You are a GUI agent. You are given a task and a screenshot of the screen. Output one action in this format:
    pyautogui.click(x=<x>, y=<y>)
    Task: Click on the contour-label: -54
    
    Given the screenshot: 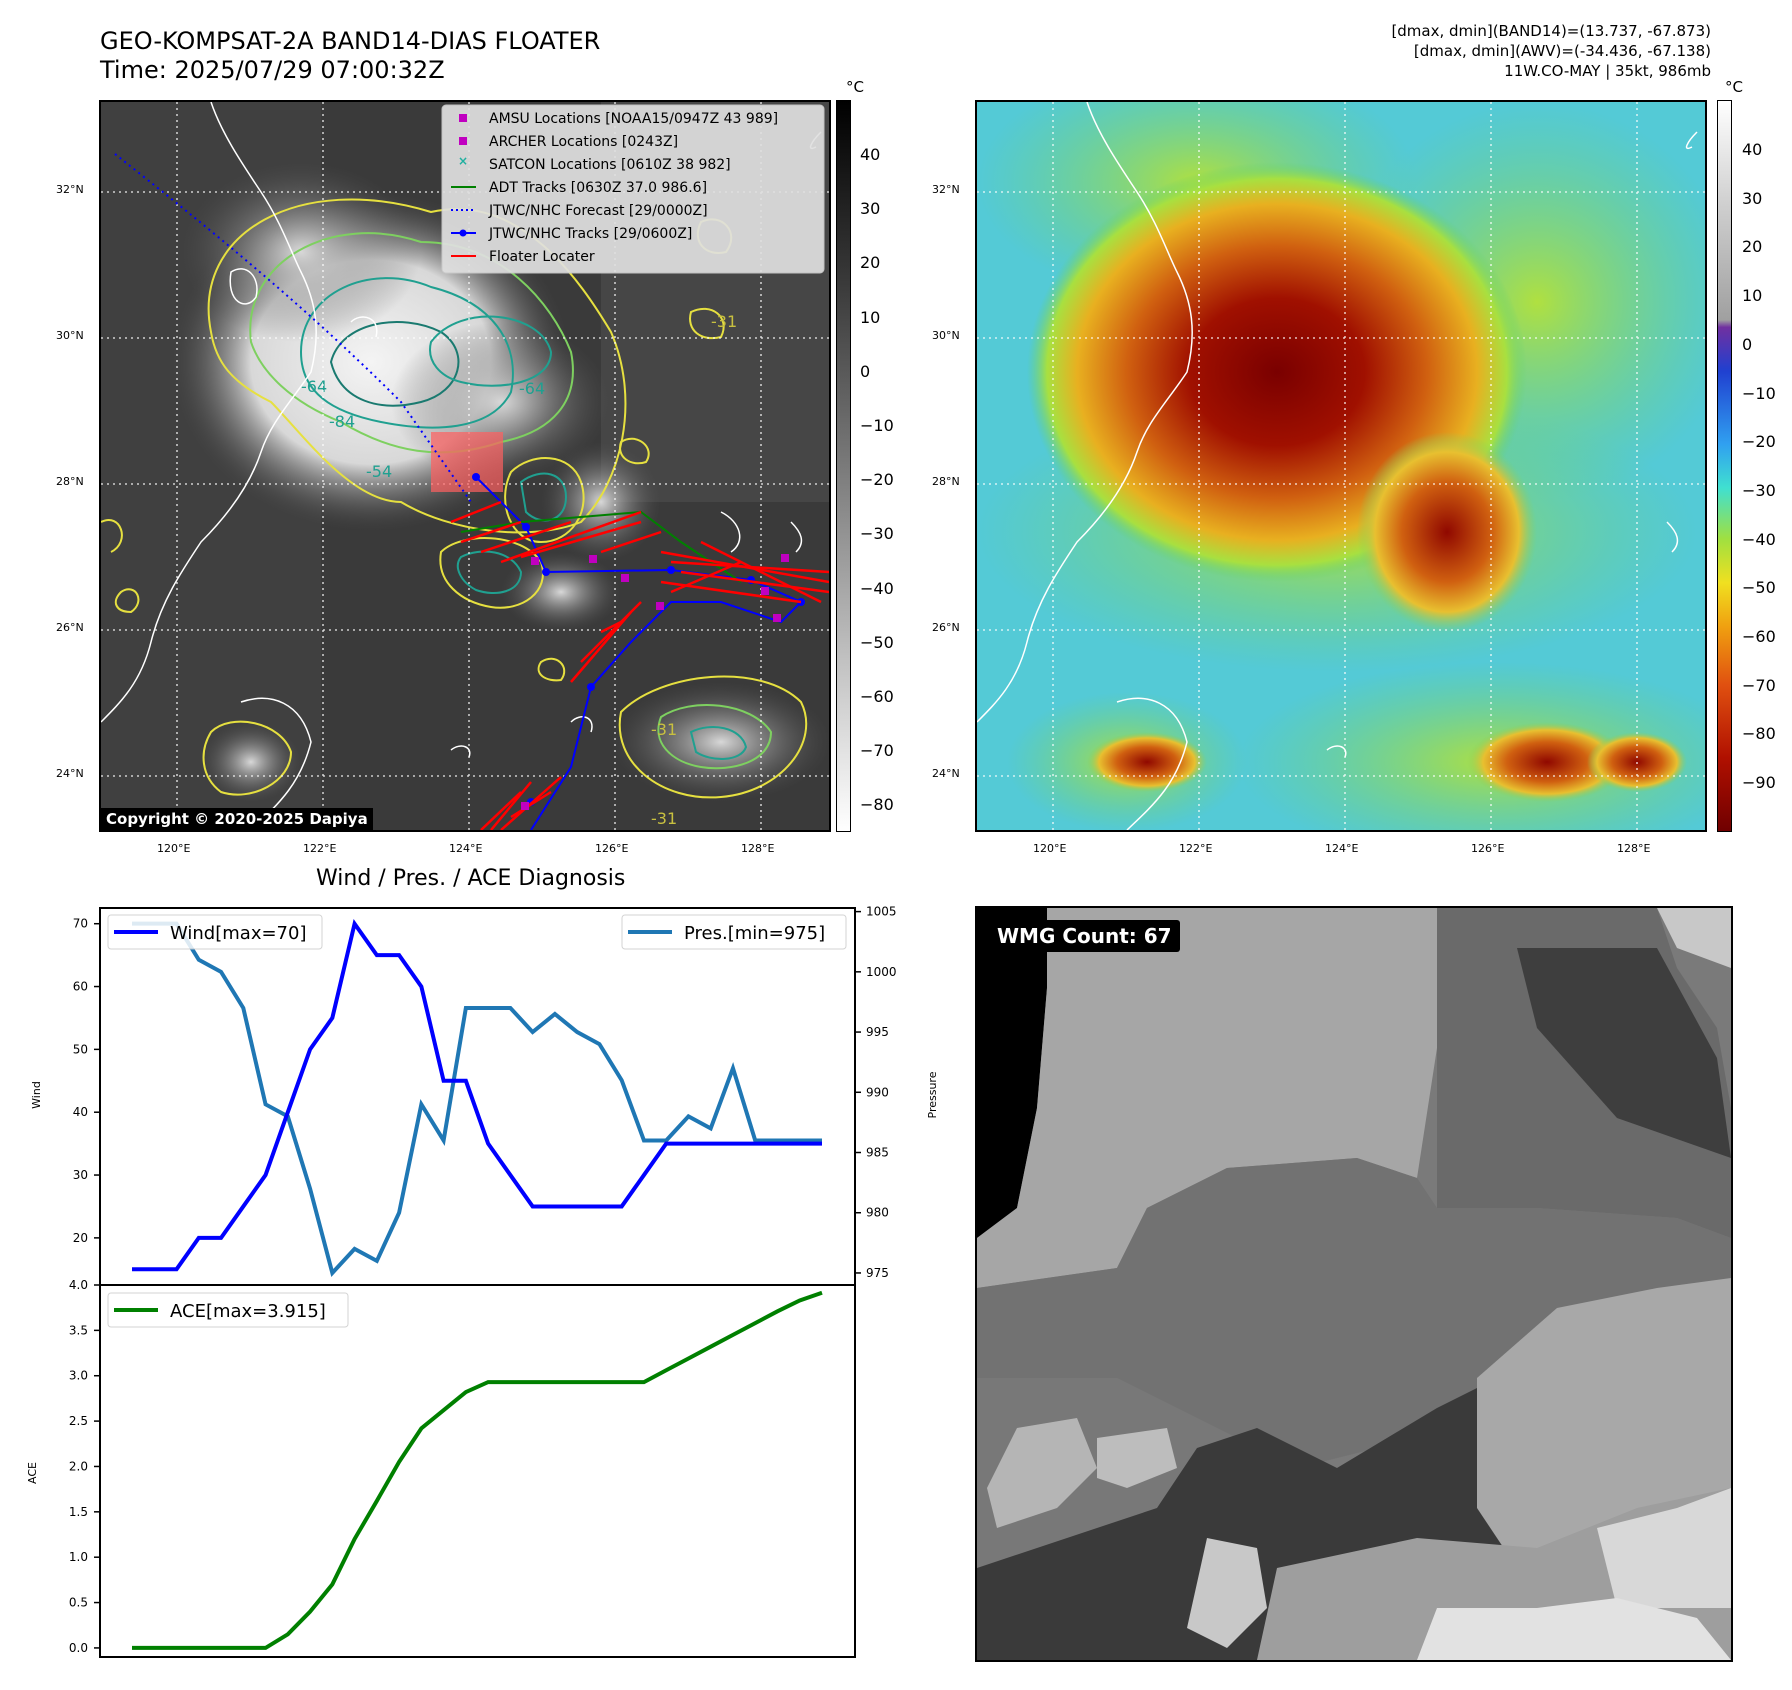 What is the action you would take?
    pyautogui.click(x=379, y=471)
    